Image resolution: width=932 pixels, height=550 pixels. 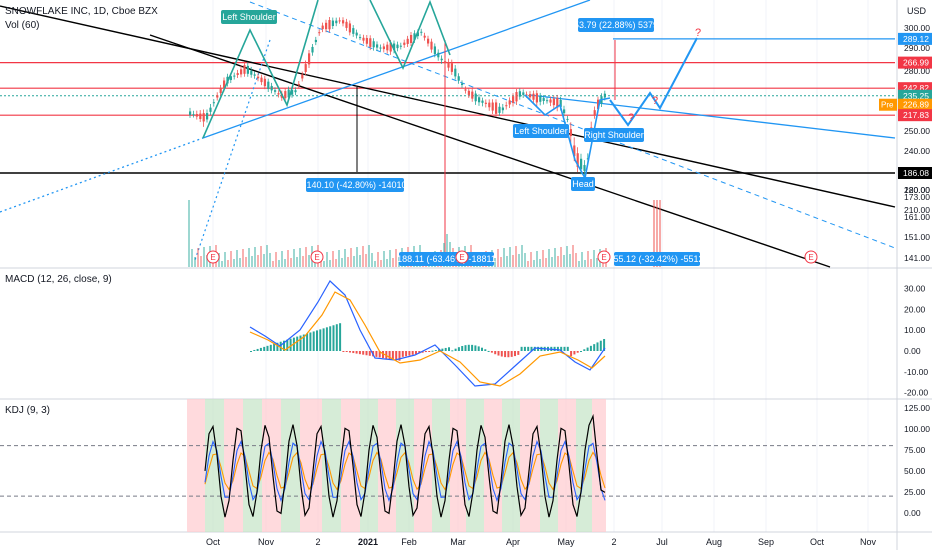 I want to click on right-shoulder-label-box, so click(x=614, y=135).